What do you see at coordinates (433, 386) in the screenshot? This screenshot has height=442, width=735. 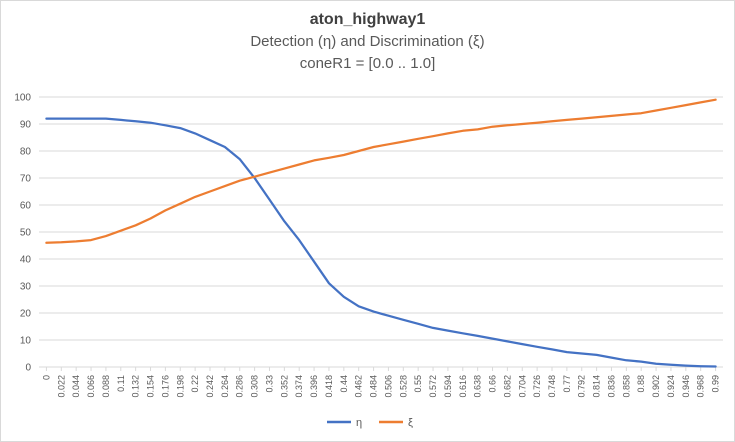 I see `x-tick-label: 0.572` at bounding box center [433, 386].